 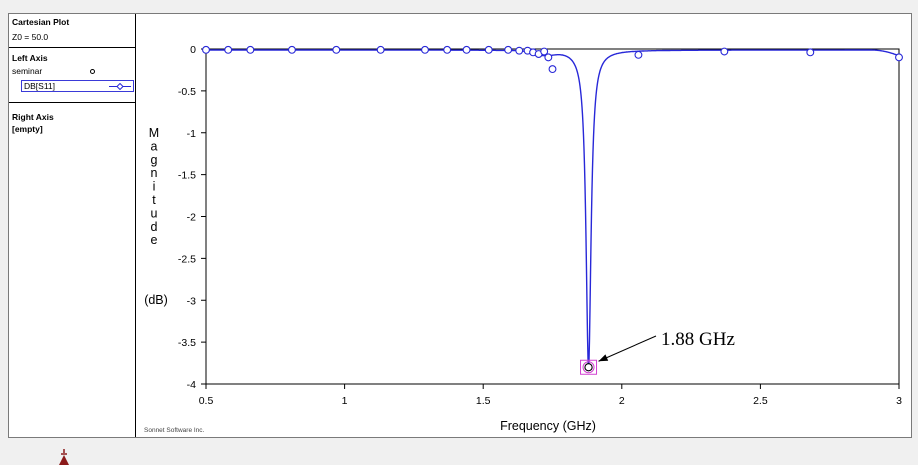 What do you see at coordinates (154, 146) in the screenshot?
I see `y-label-letter: a` at bounding box center [154, 146].